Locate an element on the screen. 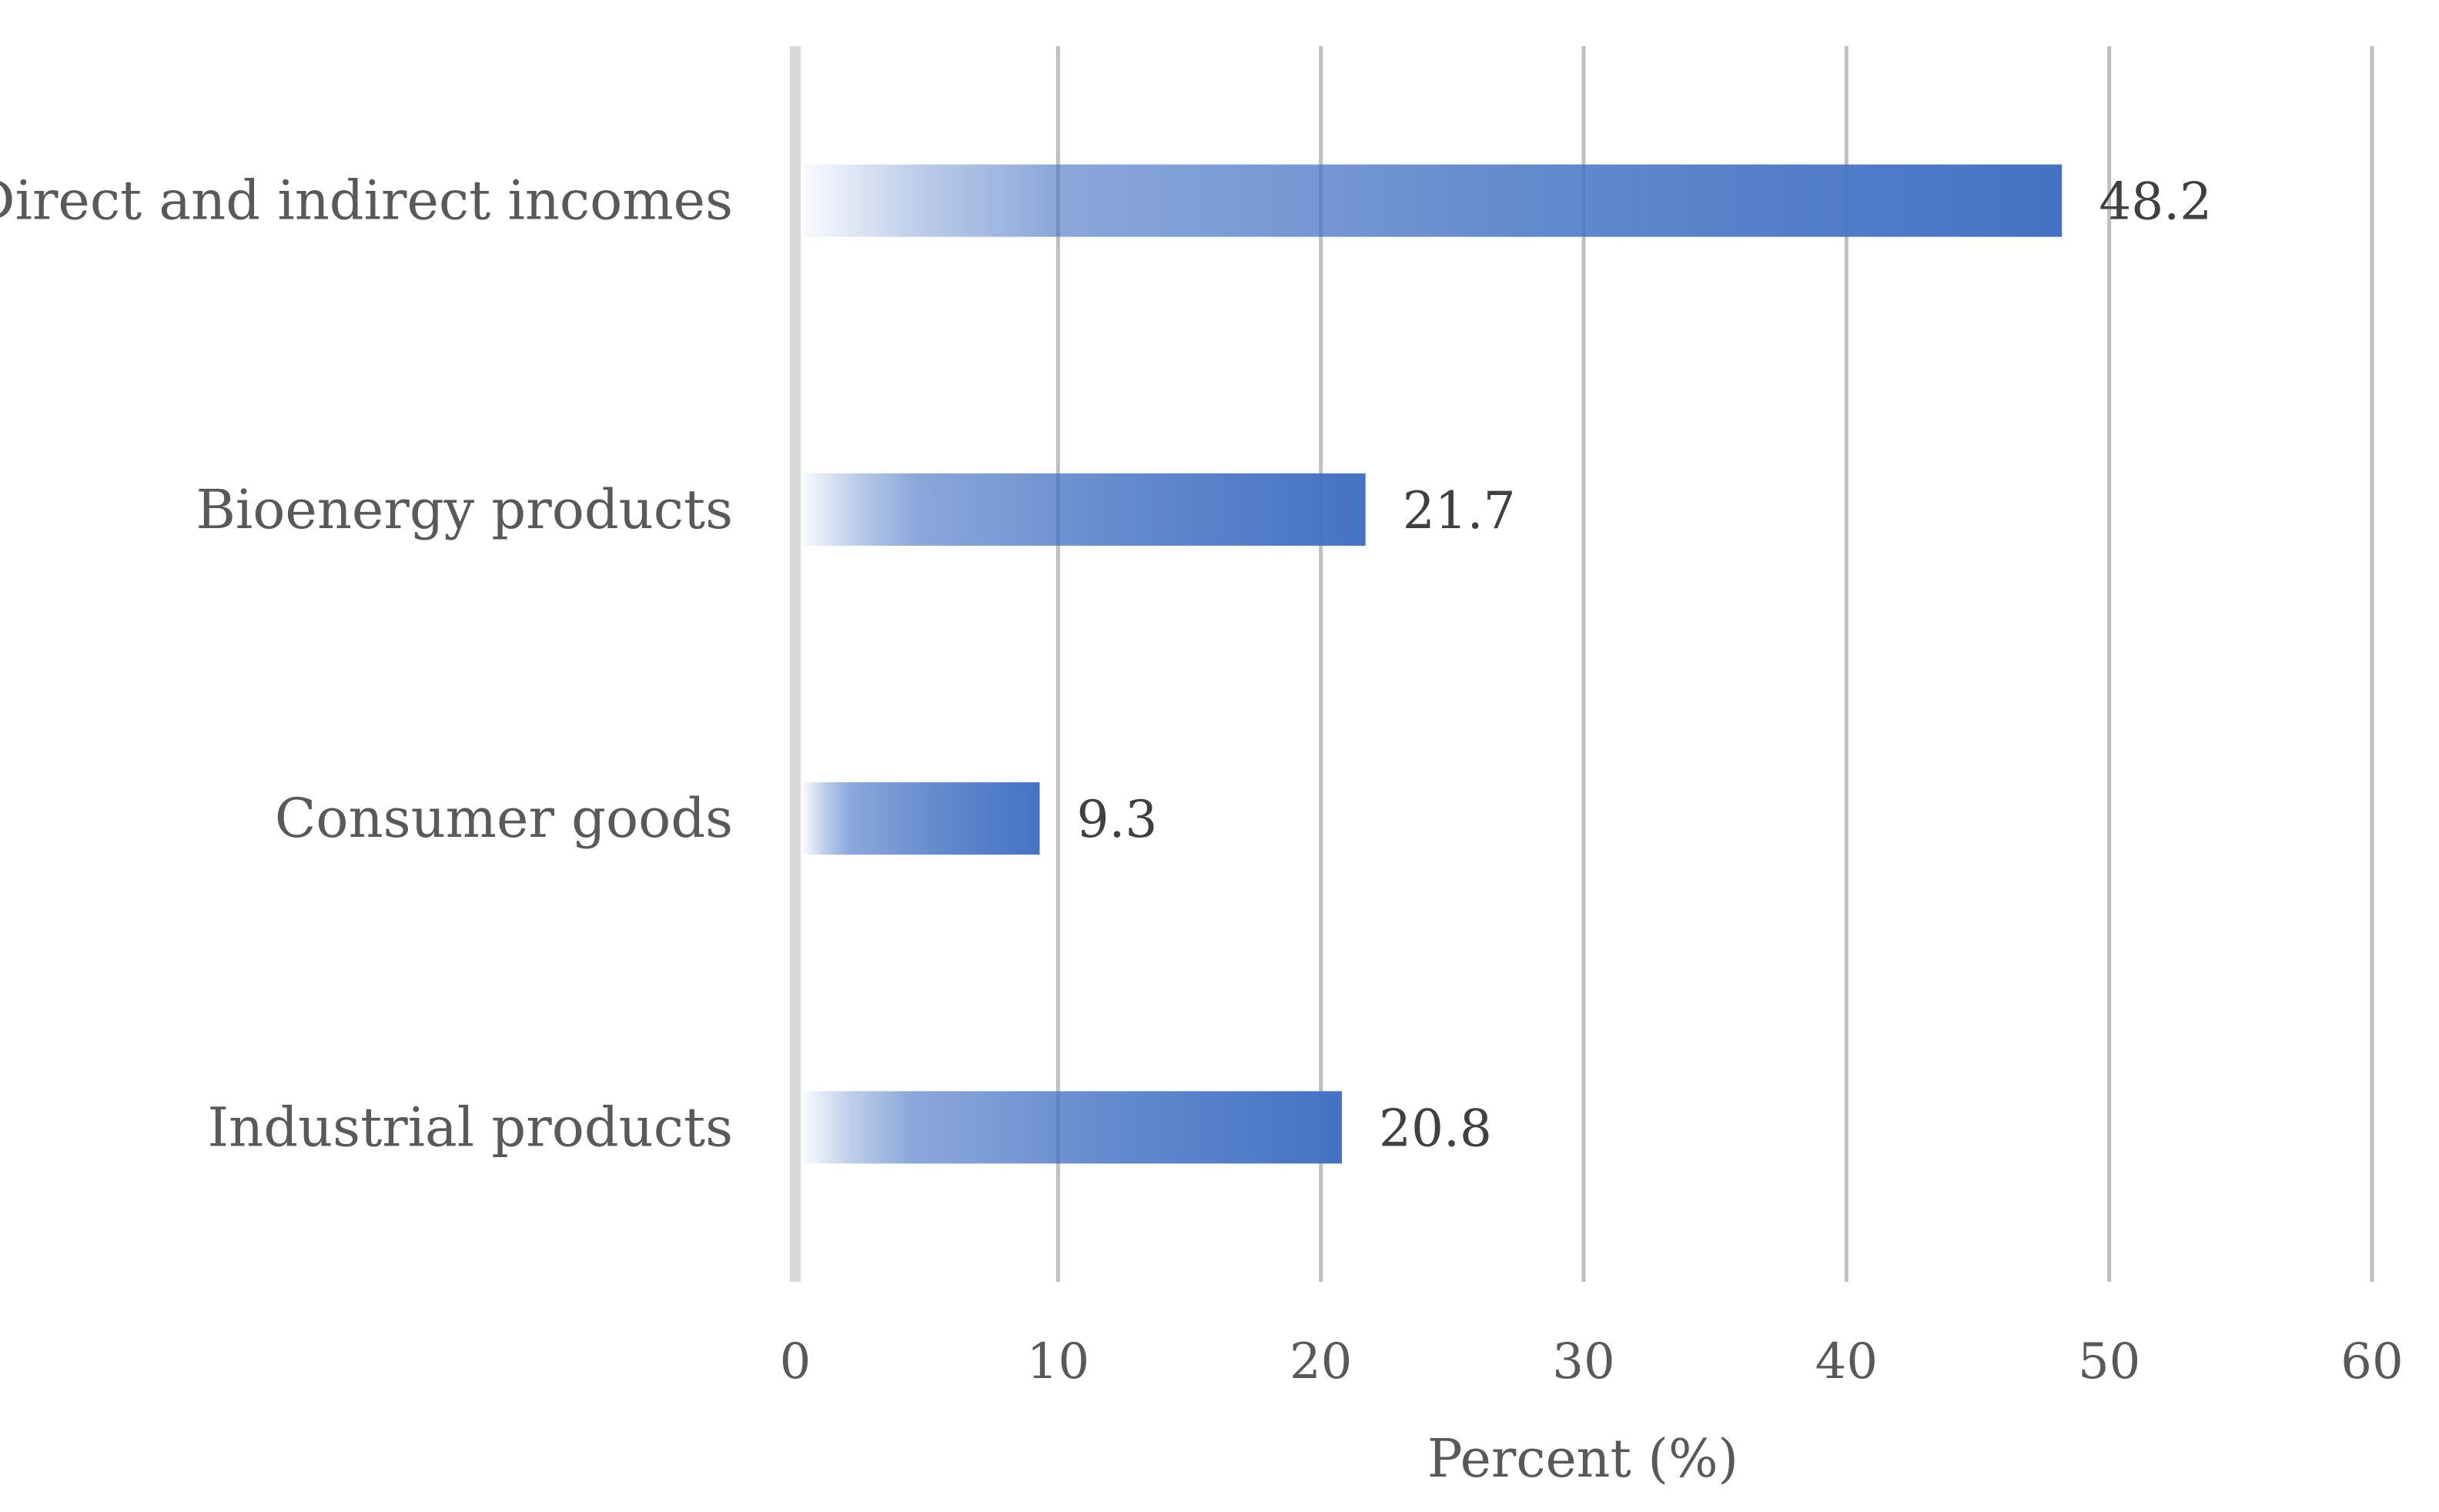 The height and width of the screenshot is (1512, 2439). x-tick-label: 10 is located at coordinates (1058, 1361).